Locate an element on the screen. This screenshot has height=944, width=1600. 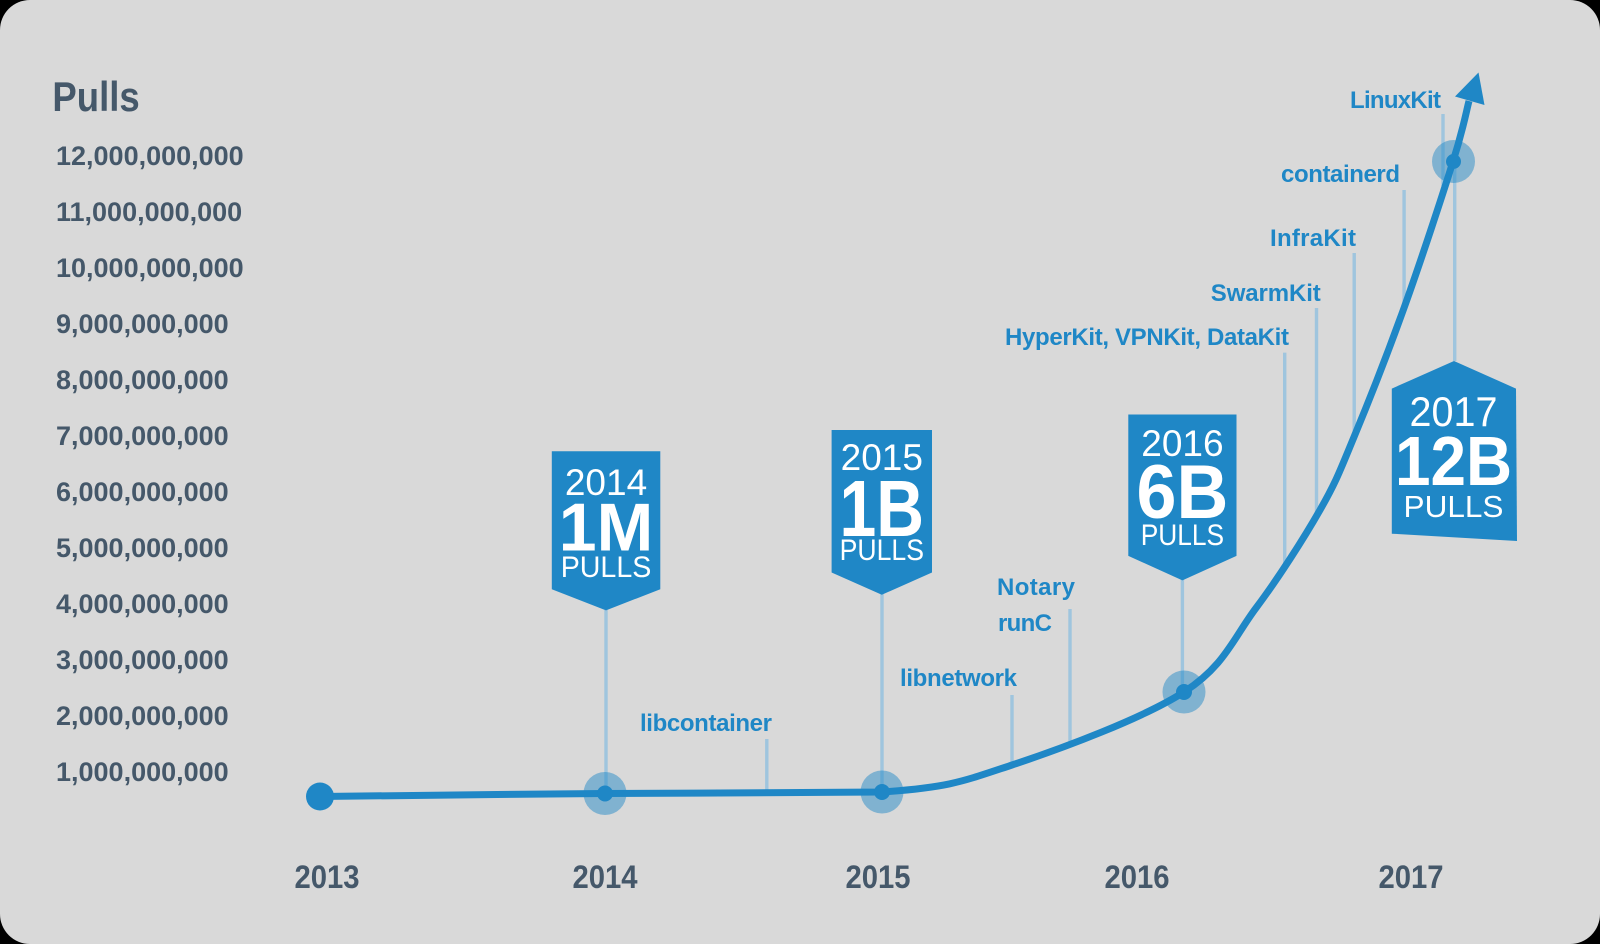
svg-text: libcontainer is located at coordinates (706, 723).